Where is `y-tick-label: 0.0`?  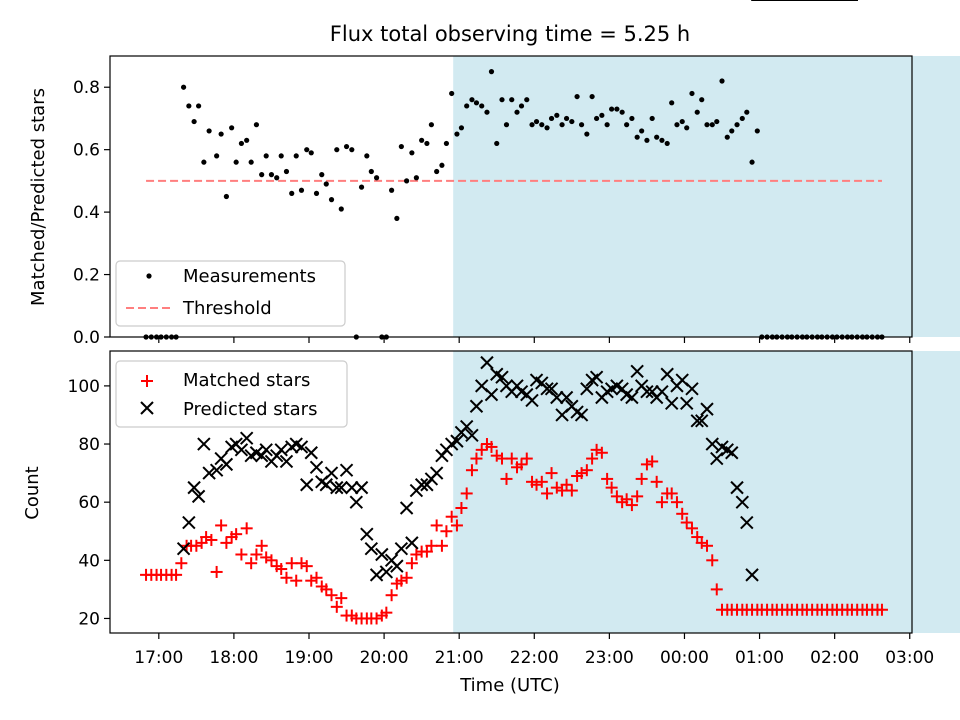 y-tick-label: 0.0 is located at coordinates (86, 338).